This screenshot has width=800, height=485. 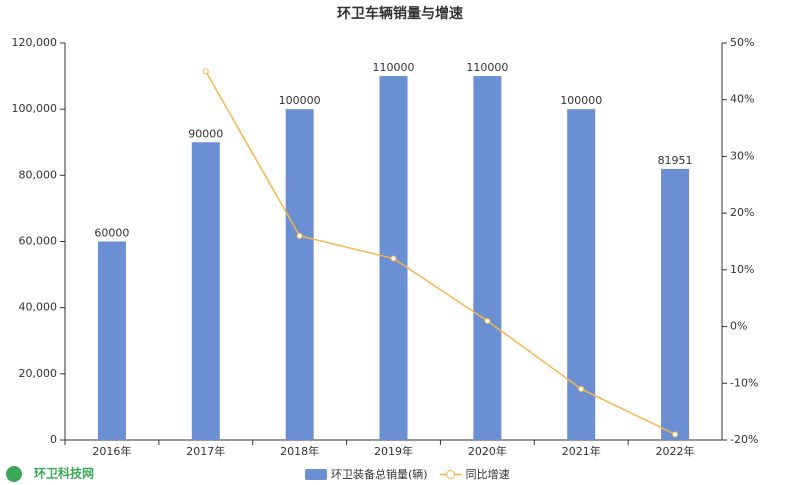 I want to click on legend-label: 环卫装备总销量(辆), so click(x=379, y=474).